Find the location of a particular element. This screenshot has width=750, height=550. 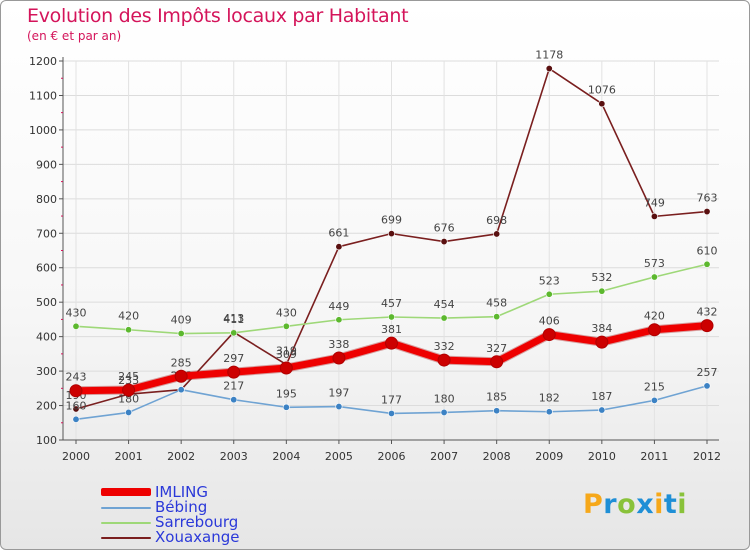

proxiti-logo: Proxiti is located at coordinates (635, 504).